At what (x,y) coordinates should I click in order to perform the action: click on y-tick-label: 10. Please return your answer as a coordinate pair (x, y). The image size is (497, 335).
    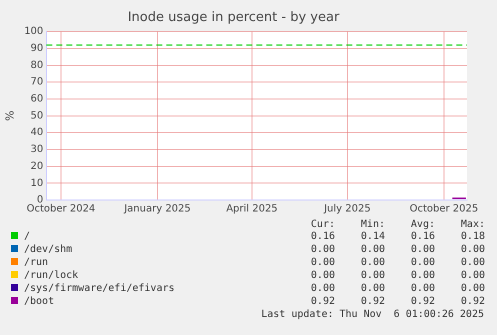
    Looking at the image, I should click on (37, 183).